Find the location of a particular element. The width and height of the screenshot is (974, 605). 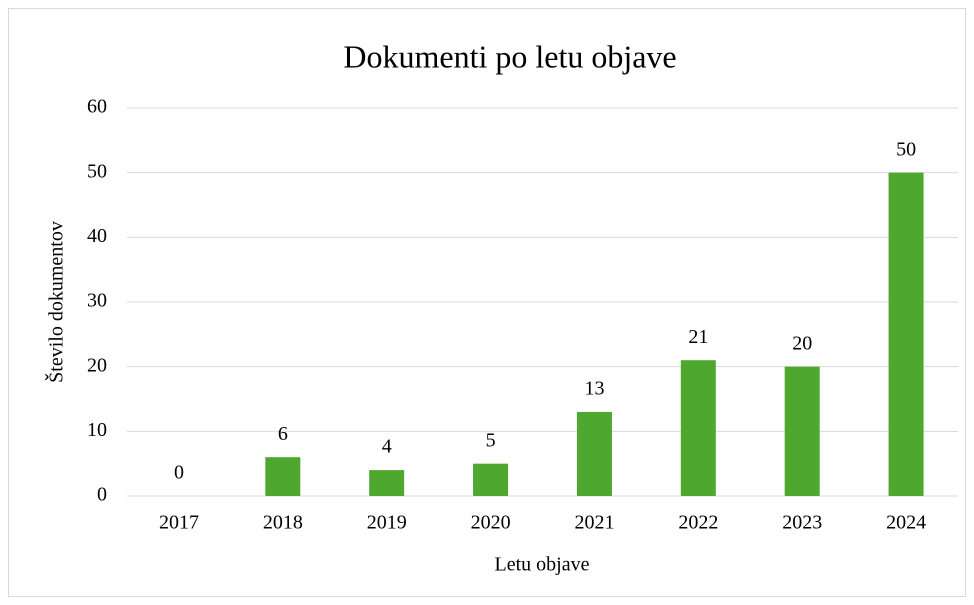

data-label: 5 is located at coordinates (491, 440).